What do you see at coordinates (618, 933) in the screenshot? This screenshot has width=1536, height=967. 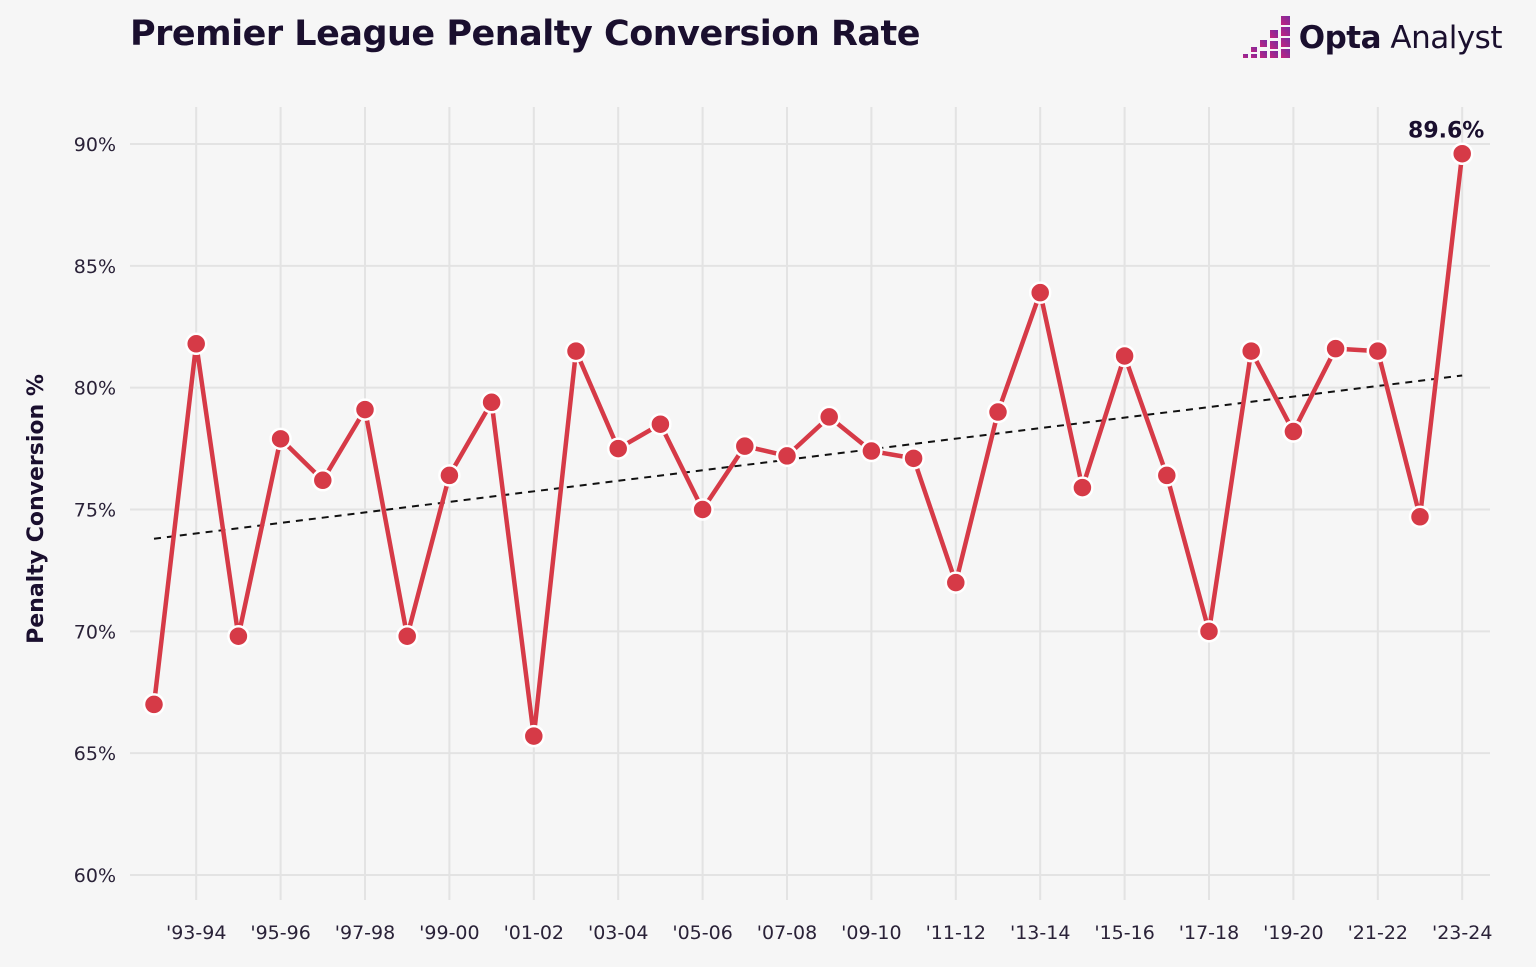 I see `x-tick-label: '03-04` at bounding box center [618, 933].